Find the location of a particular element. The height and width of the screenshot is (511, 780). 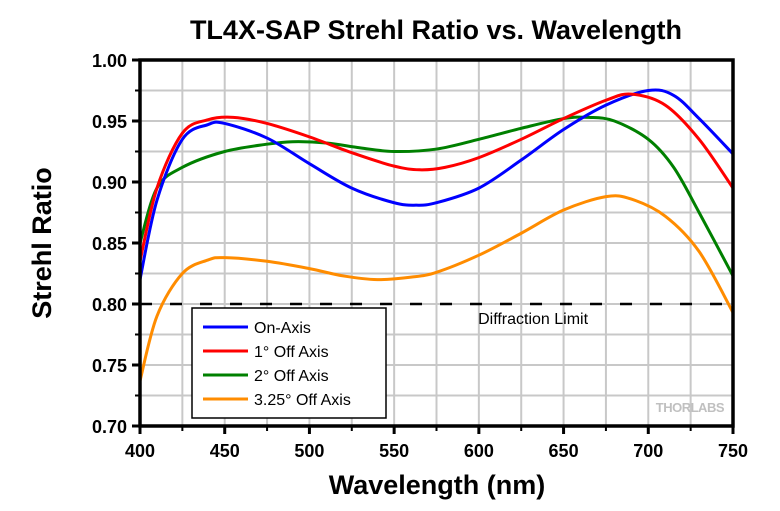

y-tick-label: 0.90 is located at coordinates (109, 183).